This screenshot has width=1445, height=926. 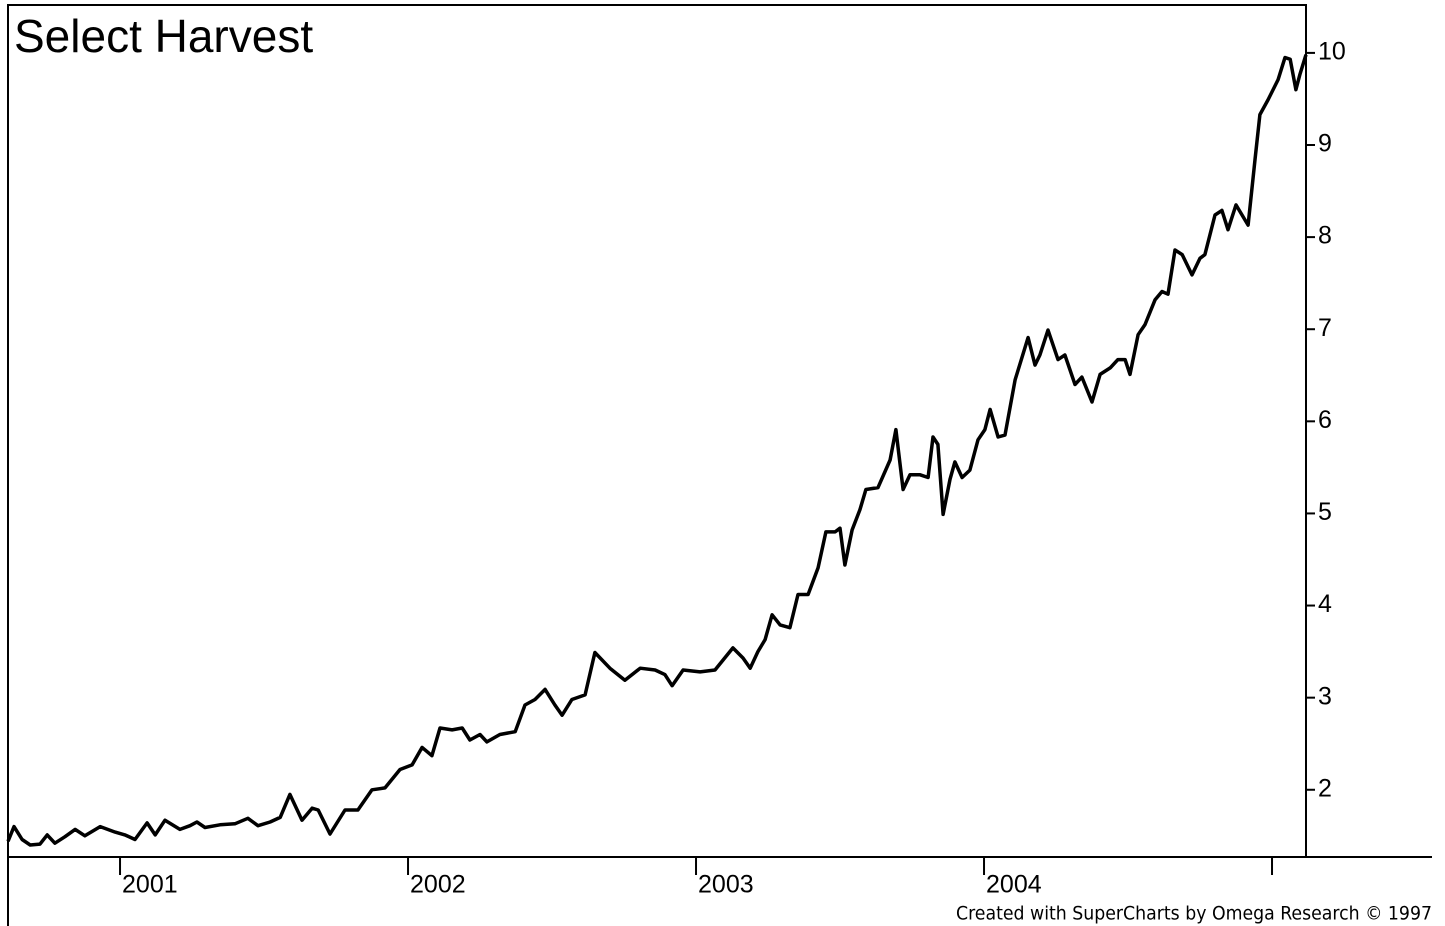 I want to click on y-tick-label: 6, so click(x=1325, y=420).